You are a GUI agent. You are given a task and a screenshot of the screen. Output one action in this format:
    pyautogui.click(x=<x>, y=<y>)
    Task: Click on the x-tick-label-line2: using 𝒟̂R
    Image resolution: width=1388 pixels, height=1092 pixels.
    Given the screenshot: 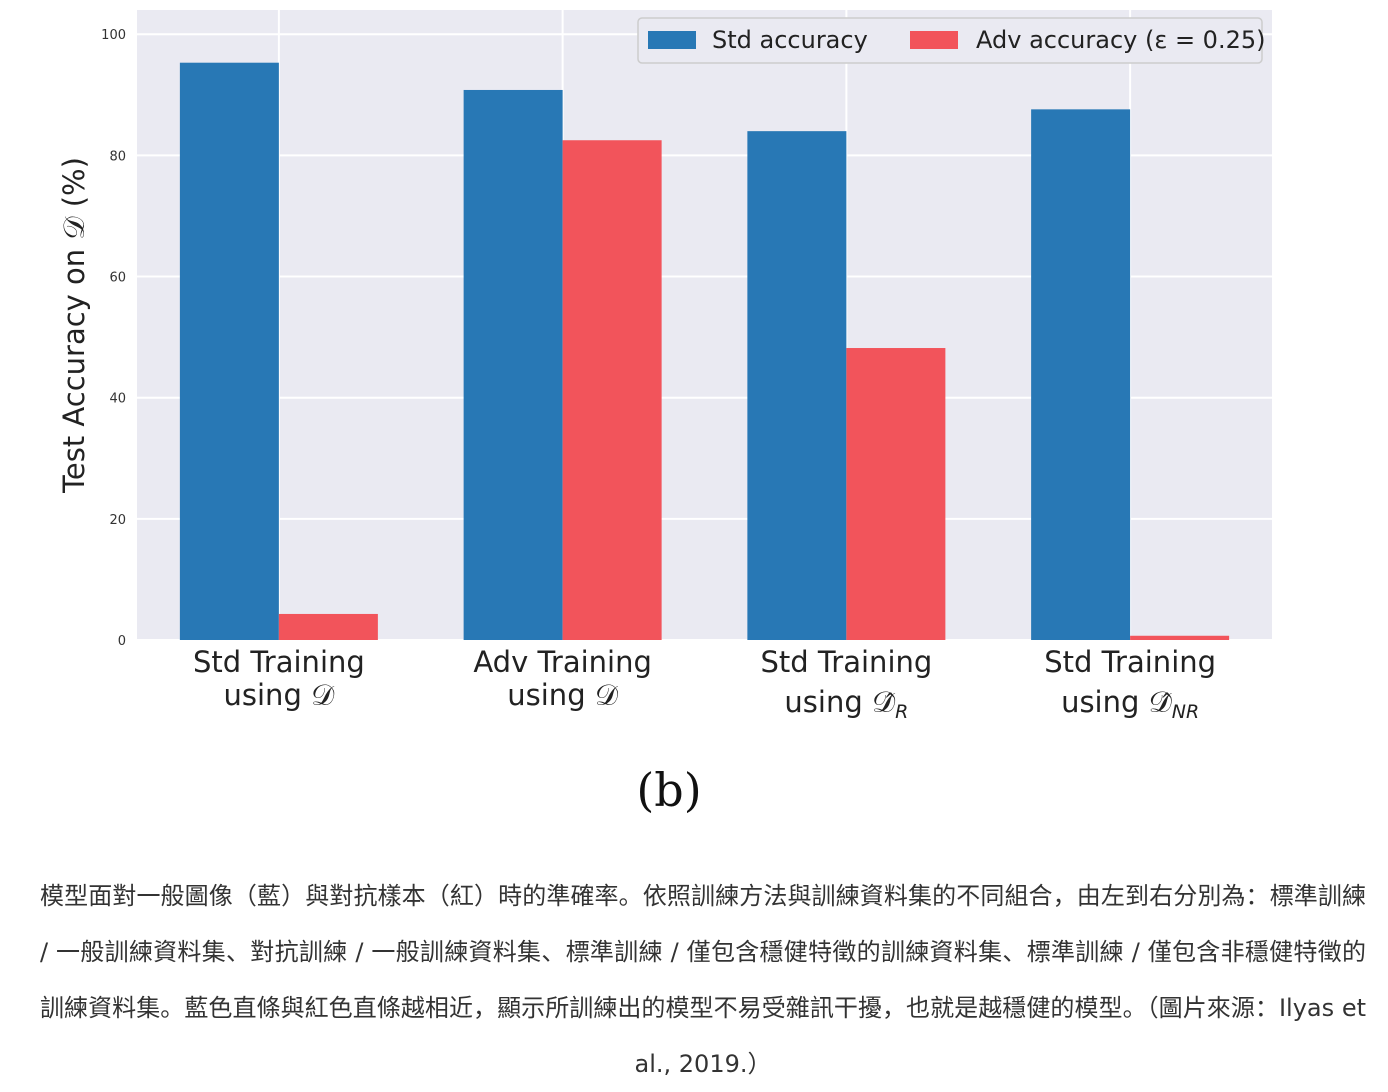 What is the action you would take?
    pyautogui.click(x=846, y=704)
    